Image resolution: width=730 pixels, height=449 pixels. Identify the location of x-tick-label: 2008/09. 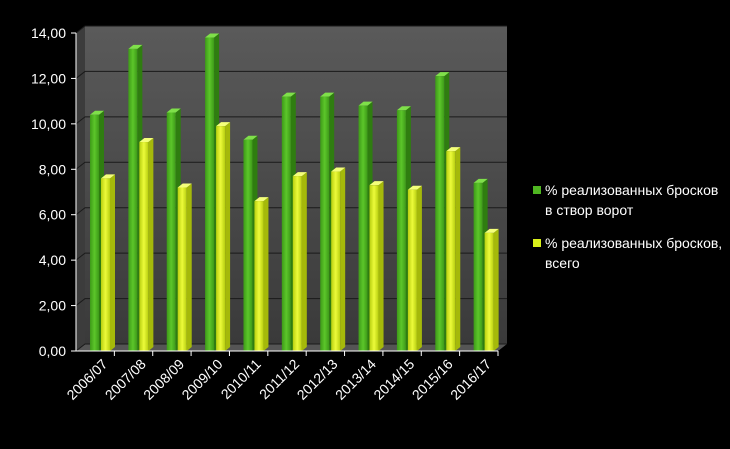
(163, 379).